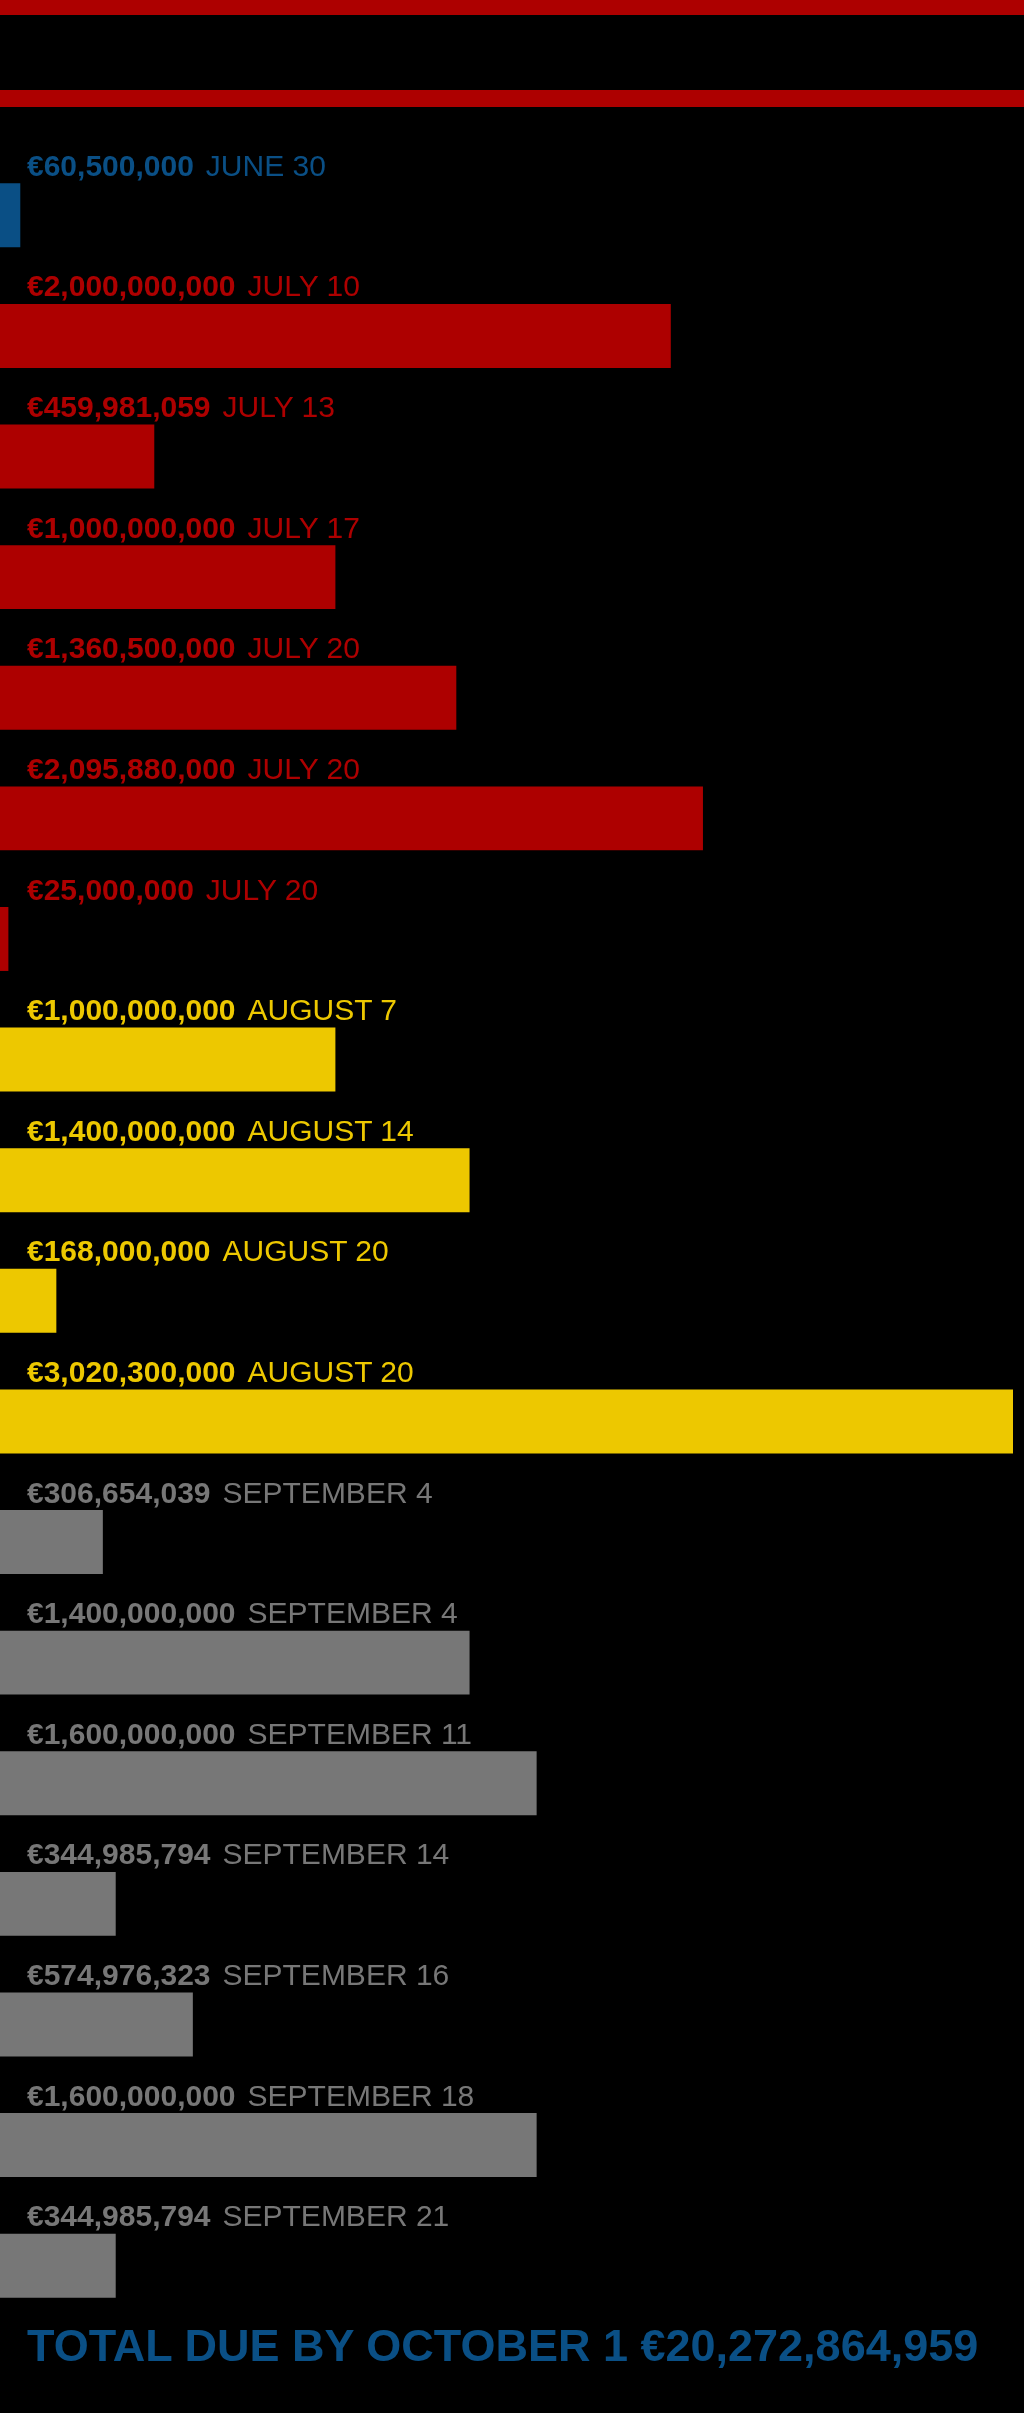 The image size is (1024, 2413). What do you see at coordinates (322, 1010) in the screenshot?
I see `y-tick-label: AUGUST 7` at bounding box center [322, 1010].